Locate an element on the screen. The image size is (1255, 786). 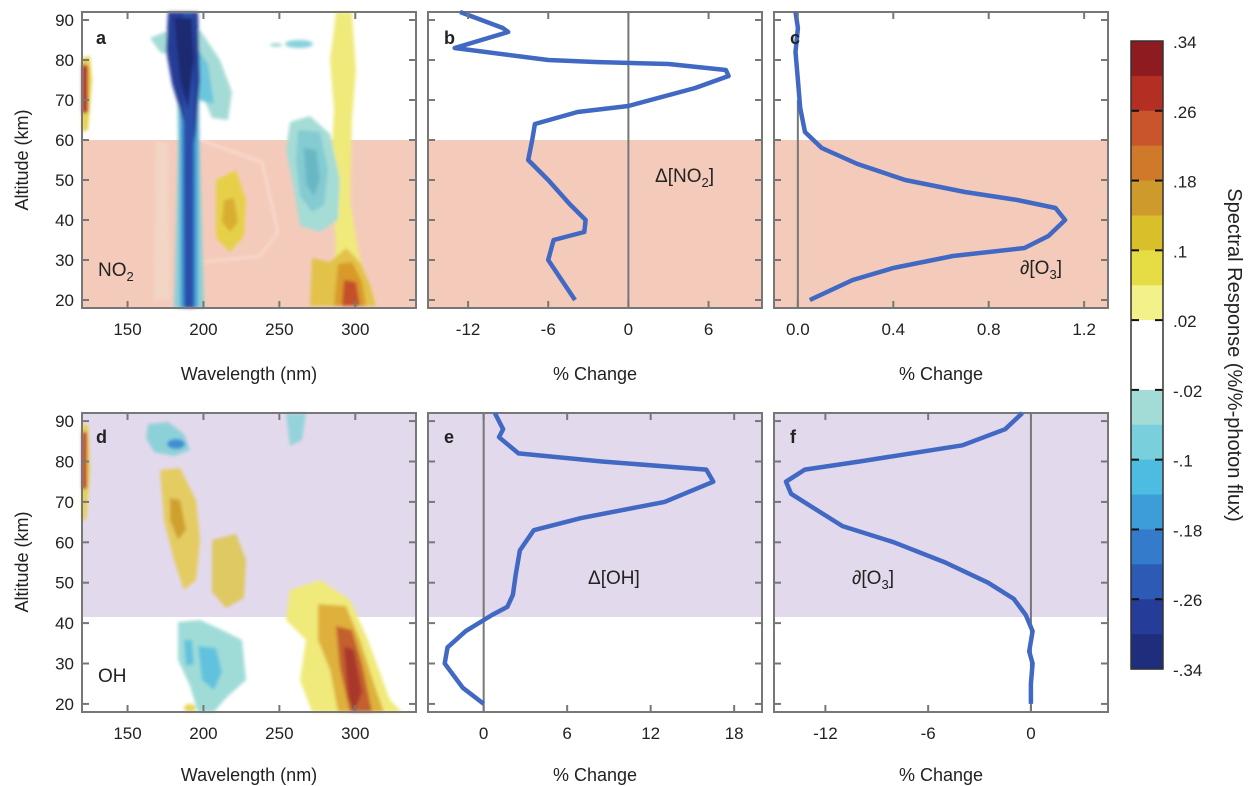
x-axis-label-e: % Change is located at coordinates (595, 775).